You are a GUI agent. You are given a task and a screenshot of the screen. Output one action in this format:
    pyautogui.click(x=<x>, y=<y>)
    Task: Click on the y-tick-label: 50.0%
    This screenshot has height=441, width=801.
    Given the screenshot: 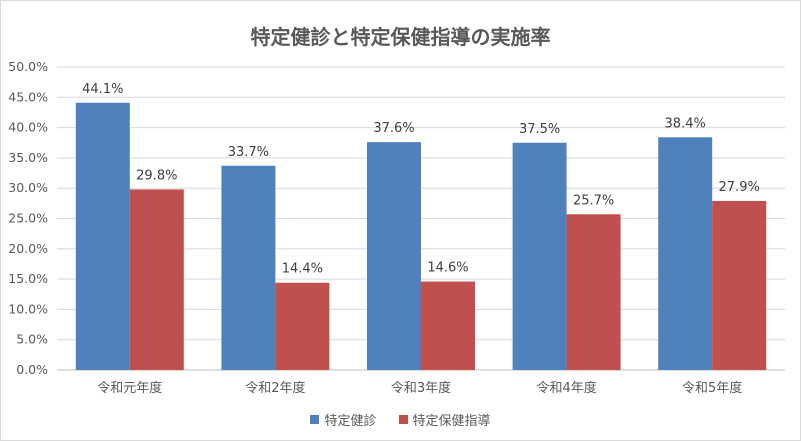 What is the action you would take?
    pyautogui.click(x=28, y=66)
    